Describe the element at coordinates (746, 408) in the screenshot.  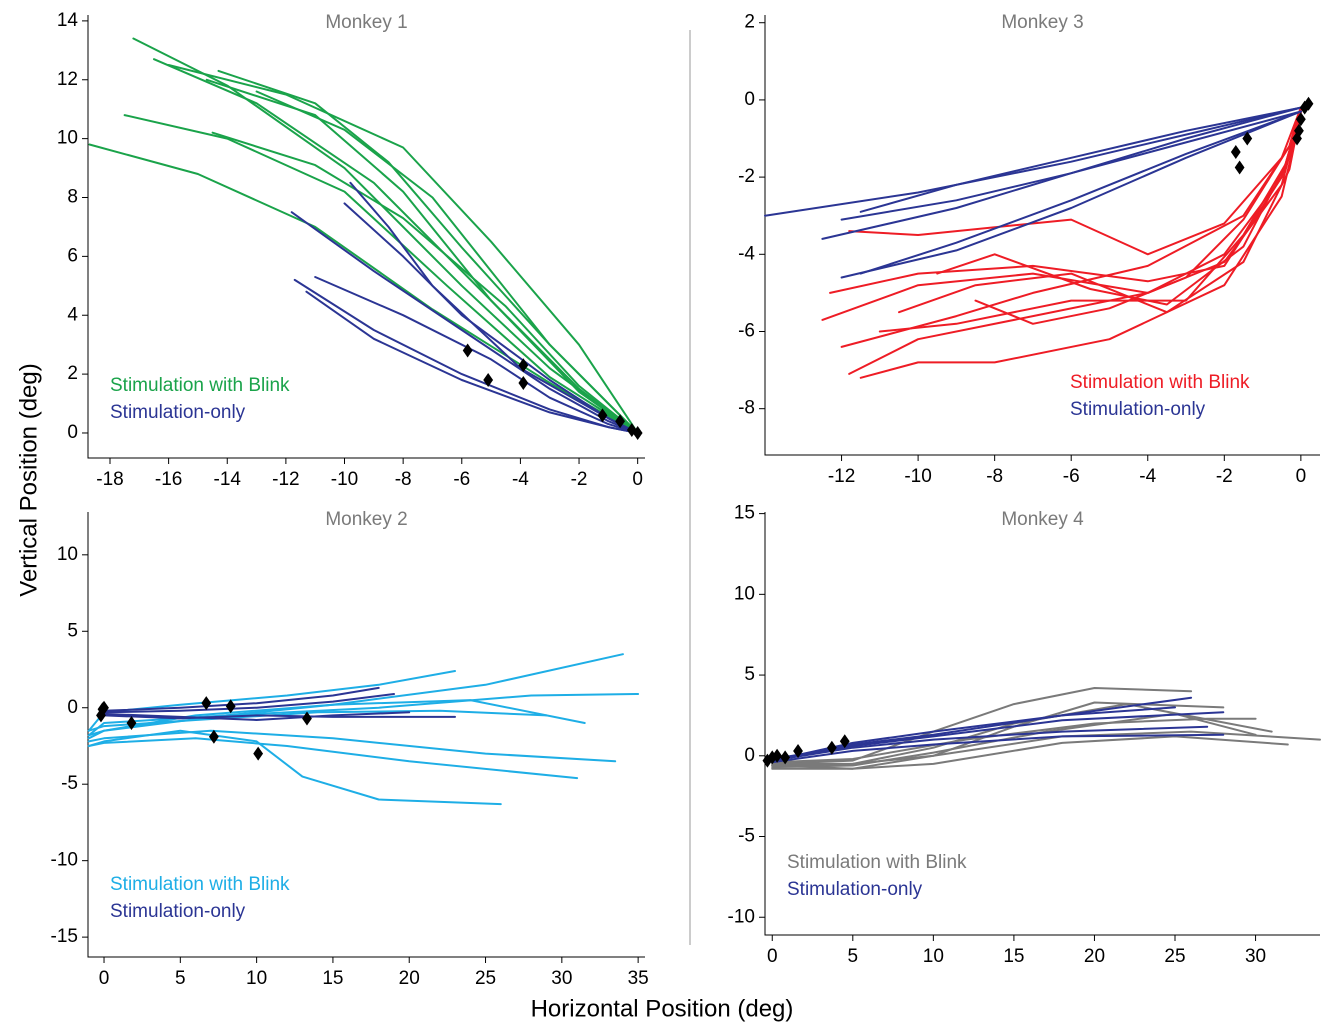
I see `y-tick-label: -8` at that location.